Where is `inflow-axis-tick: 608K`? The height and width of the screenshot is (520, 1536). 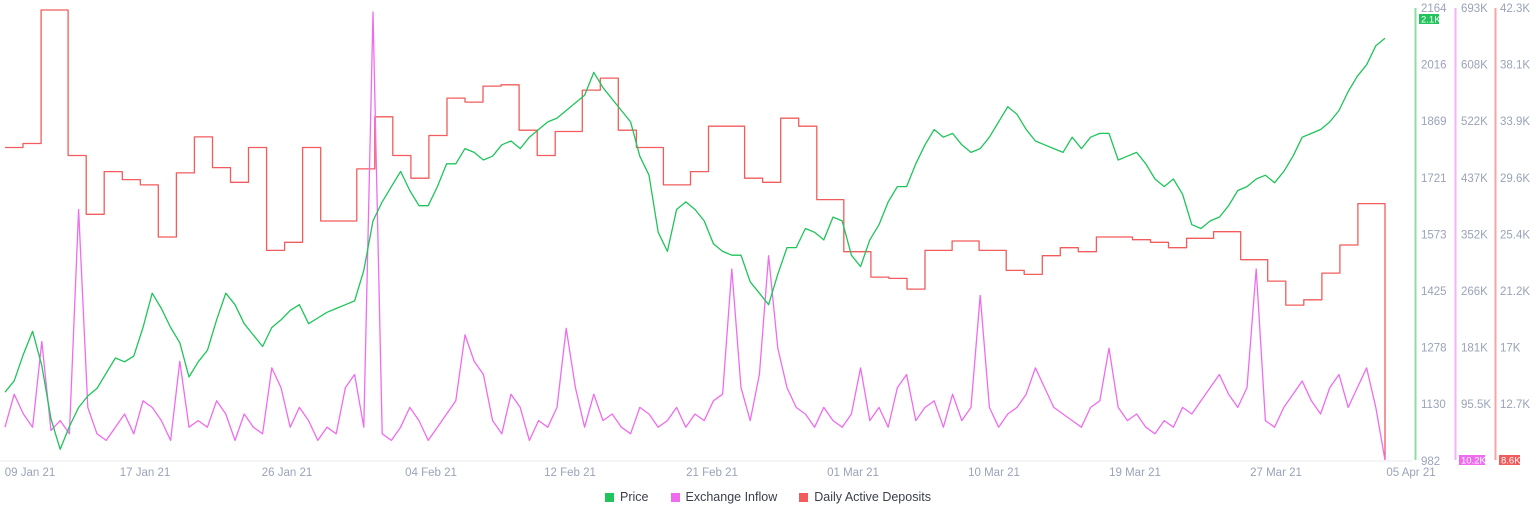
inflow-axis-tick: 608K is located at coordinates (1474, 66).